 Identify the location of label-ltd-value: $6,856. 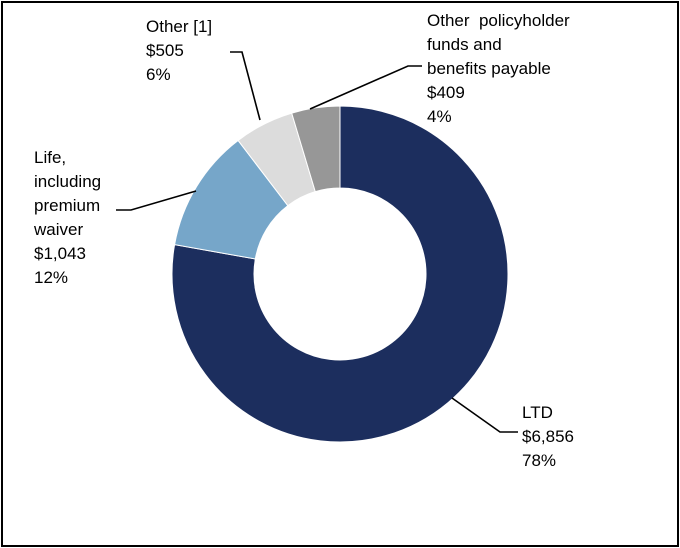
(548, 436).